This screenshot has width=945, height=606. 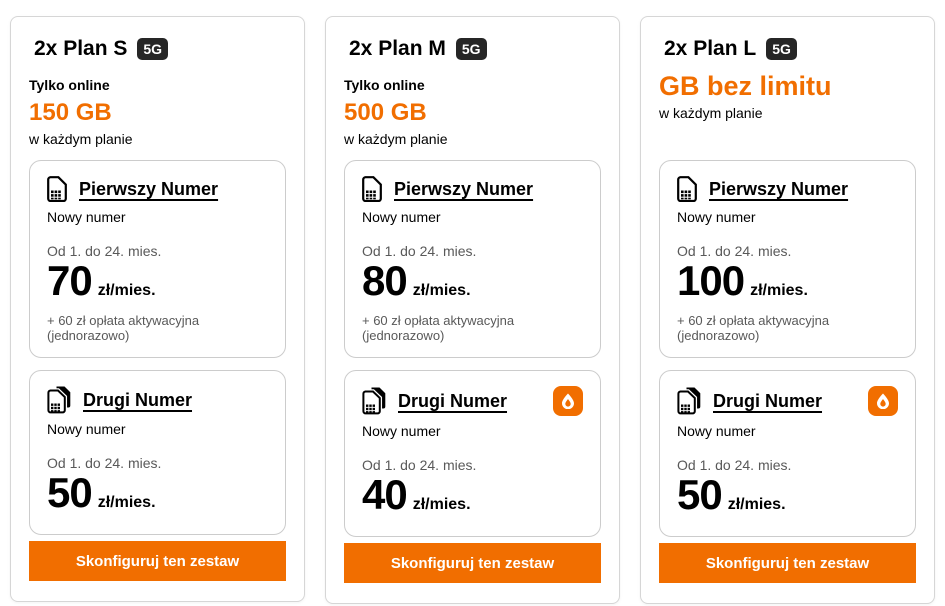 What do you see at coordinates (472, 280) in the screenshot?
I see `price: 80 zł/mies.` at bounding box center [472, 280].